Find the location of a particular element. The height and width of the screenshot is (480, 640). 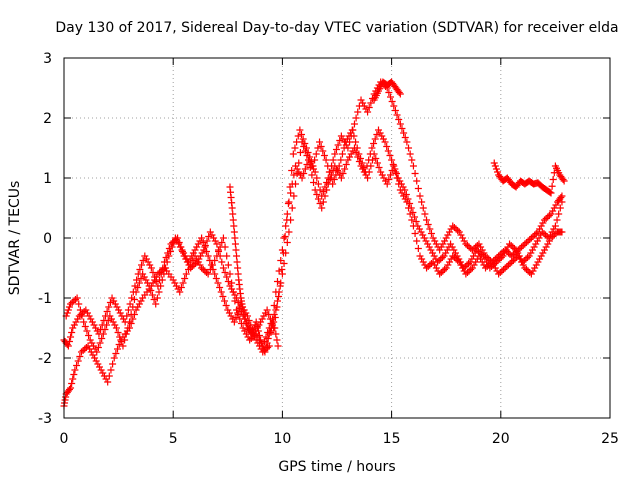

y-tick-label: 0 is located at coordinates (47, 239).